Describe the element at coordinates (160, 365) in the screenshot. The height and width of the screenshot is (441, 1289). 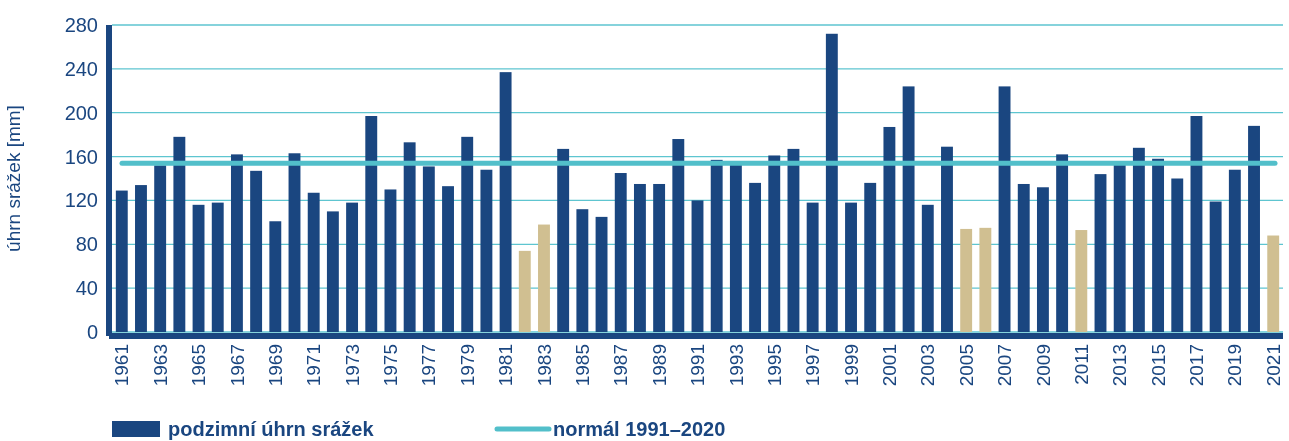
I see `x-tick-label: 1963` at that location.